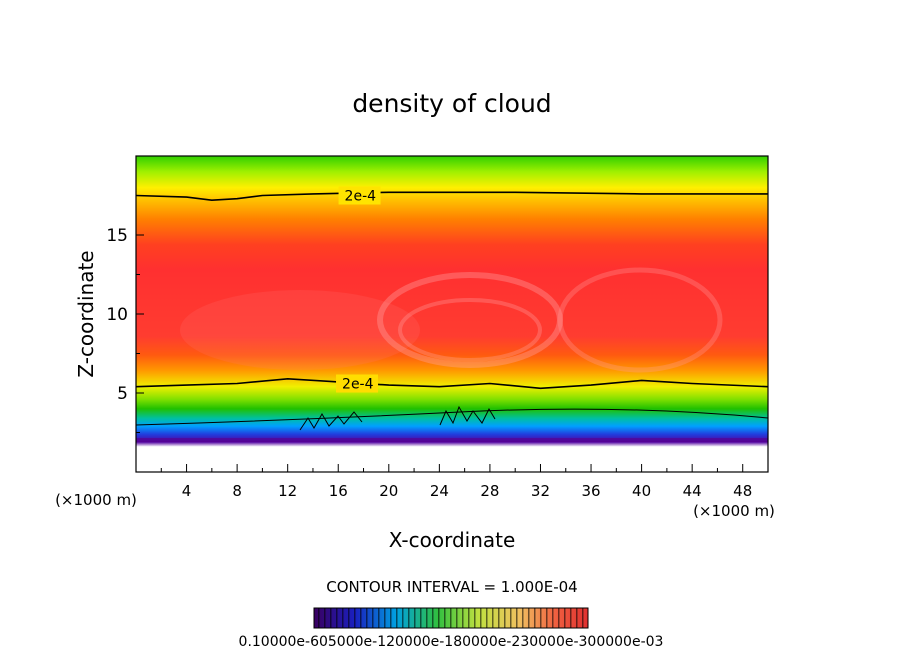 The width and height of the screenshot is (904, 654). Describe the element at coordinates (388, 491) in the screenshot. I see `x-tick-label: 20` at that location.